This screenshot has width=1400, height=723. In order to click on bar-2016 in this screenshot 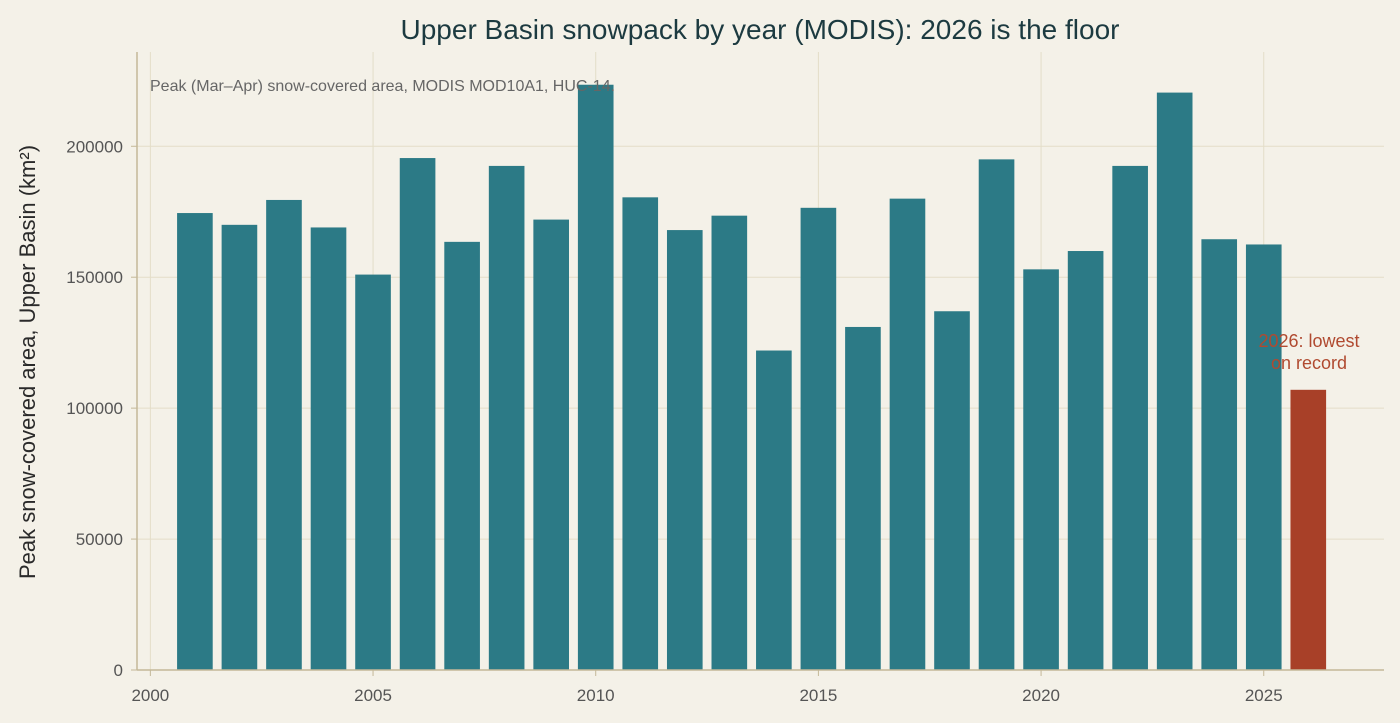, I will do `click(863, 498)`.